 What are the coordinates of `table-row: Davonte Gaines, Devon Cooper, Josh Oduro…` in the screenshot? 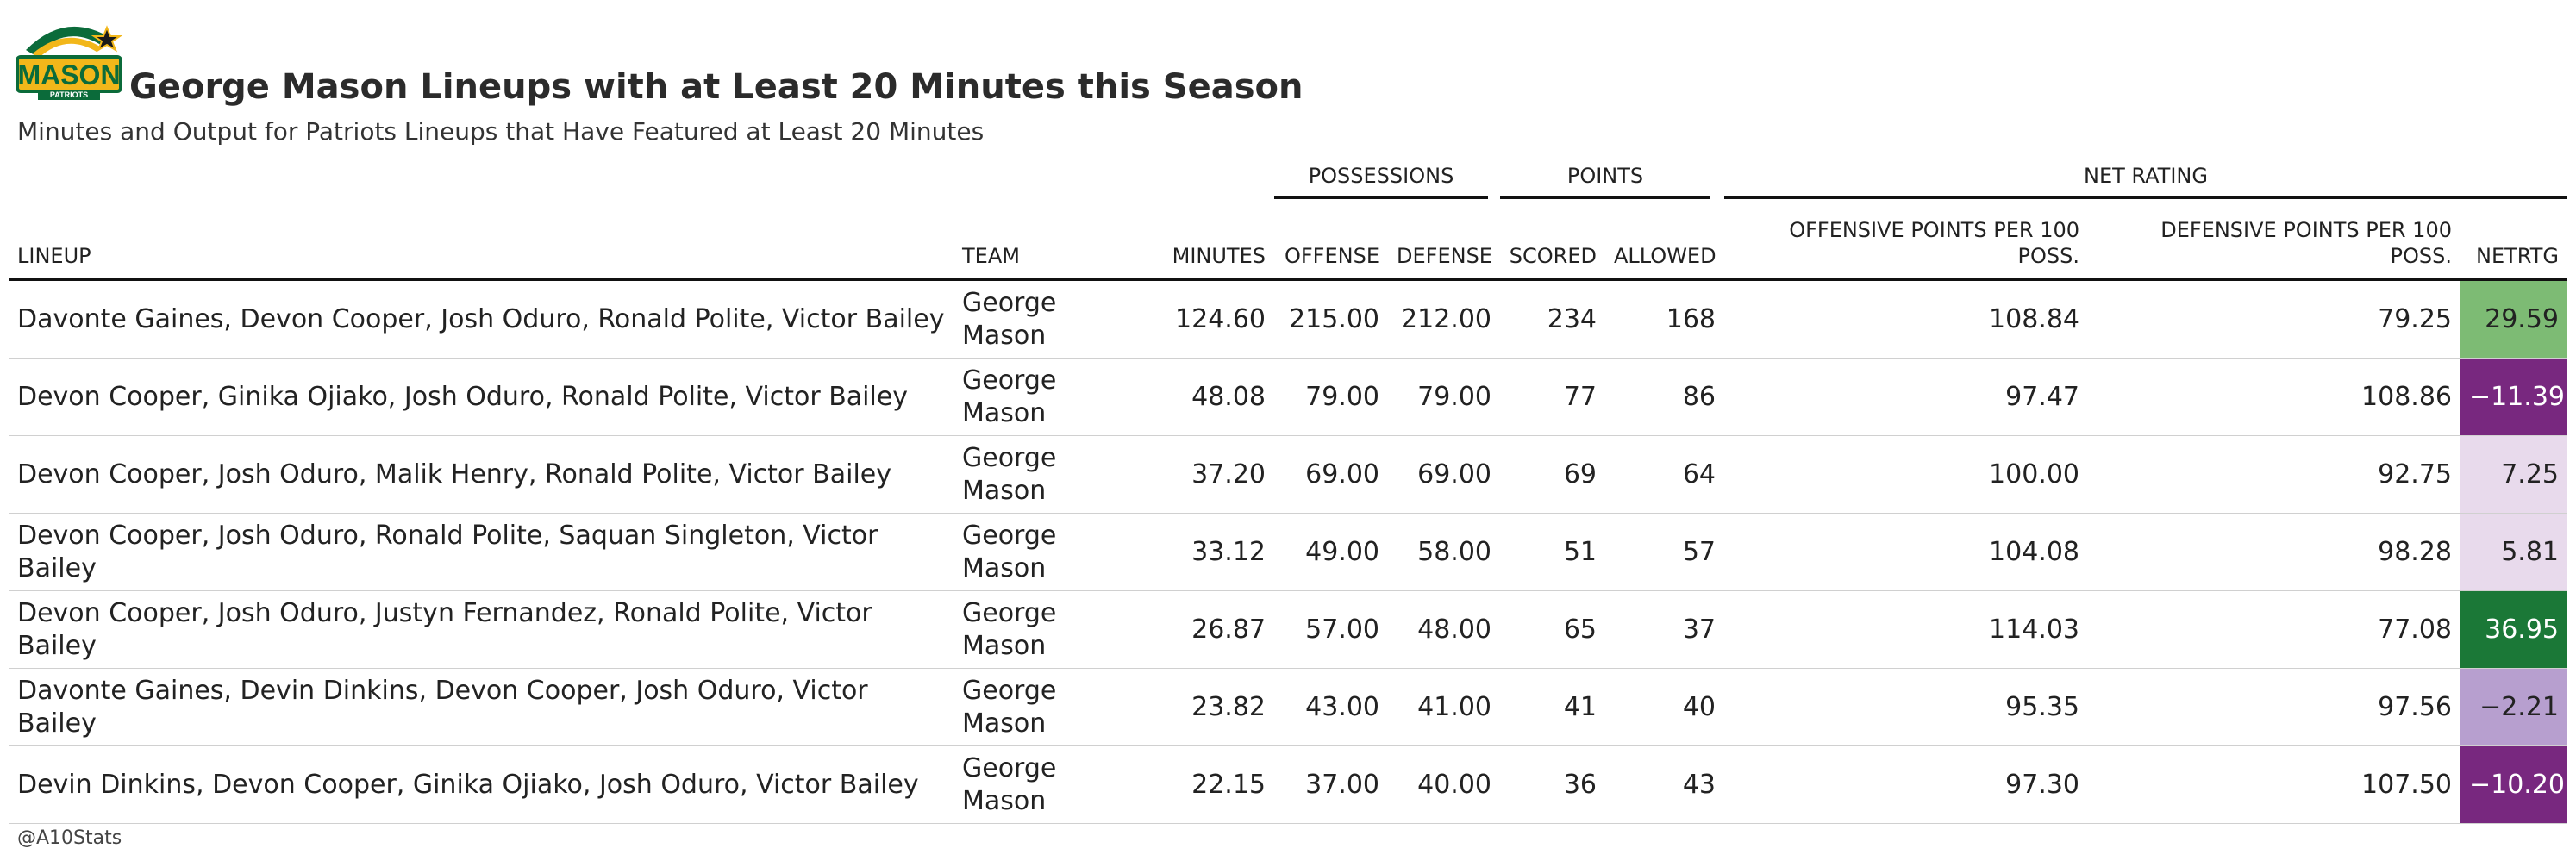 It's located at (1288, 319).